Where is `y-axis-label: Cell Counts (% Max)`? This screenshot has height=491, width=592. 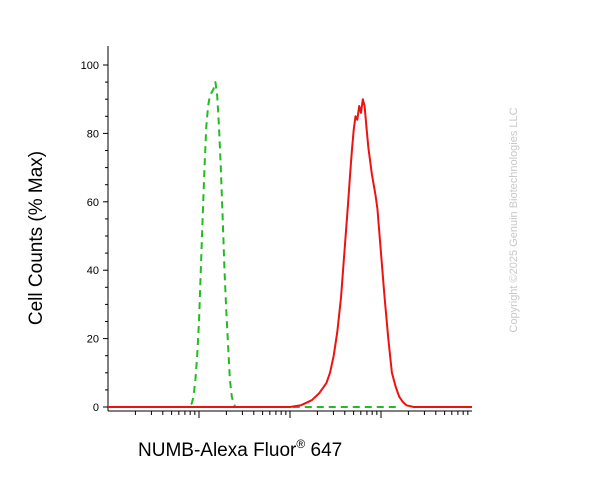 y-axis-label: Cell Counts (% Max) is located at coordinates (36, 238).